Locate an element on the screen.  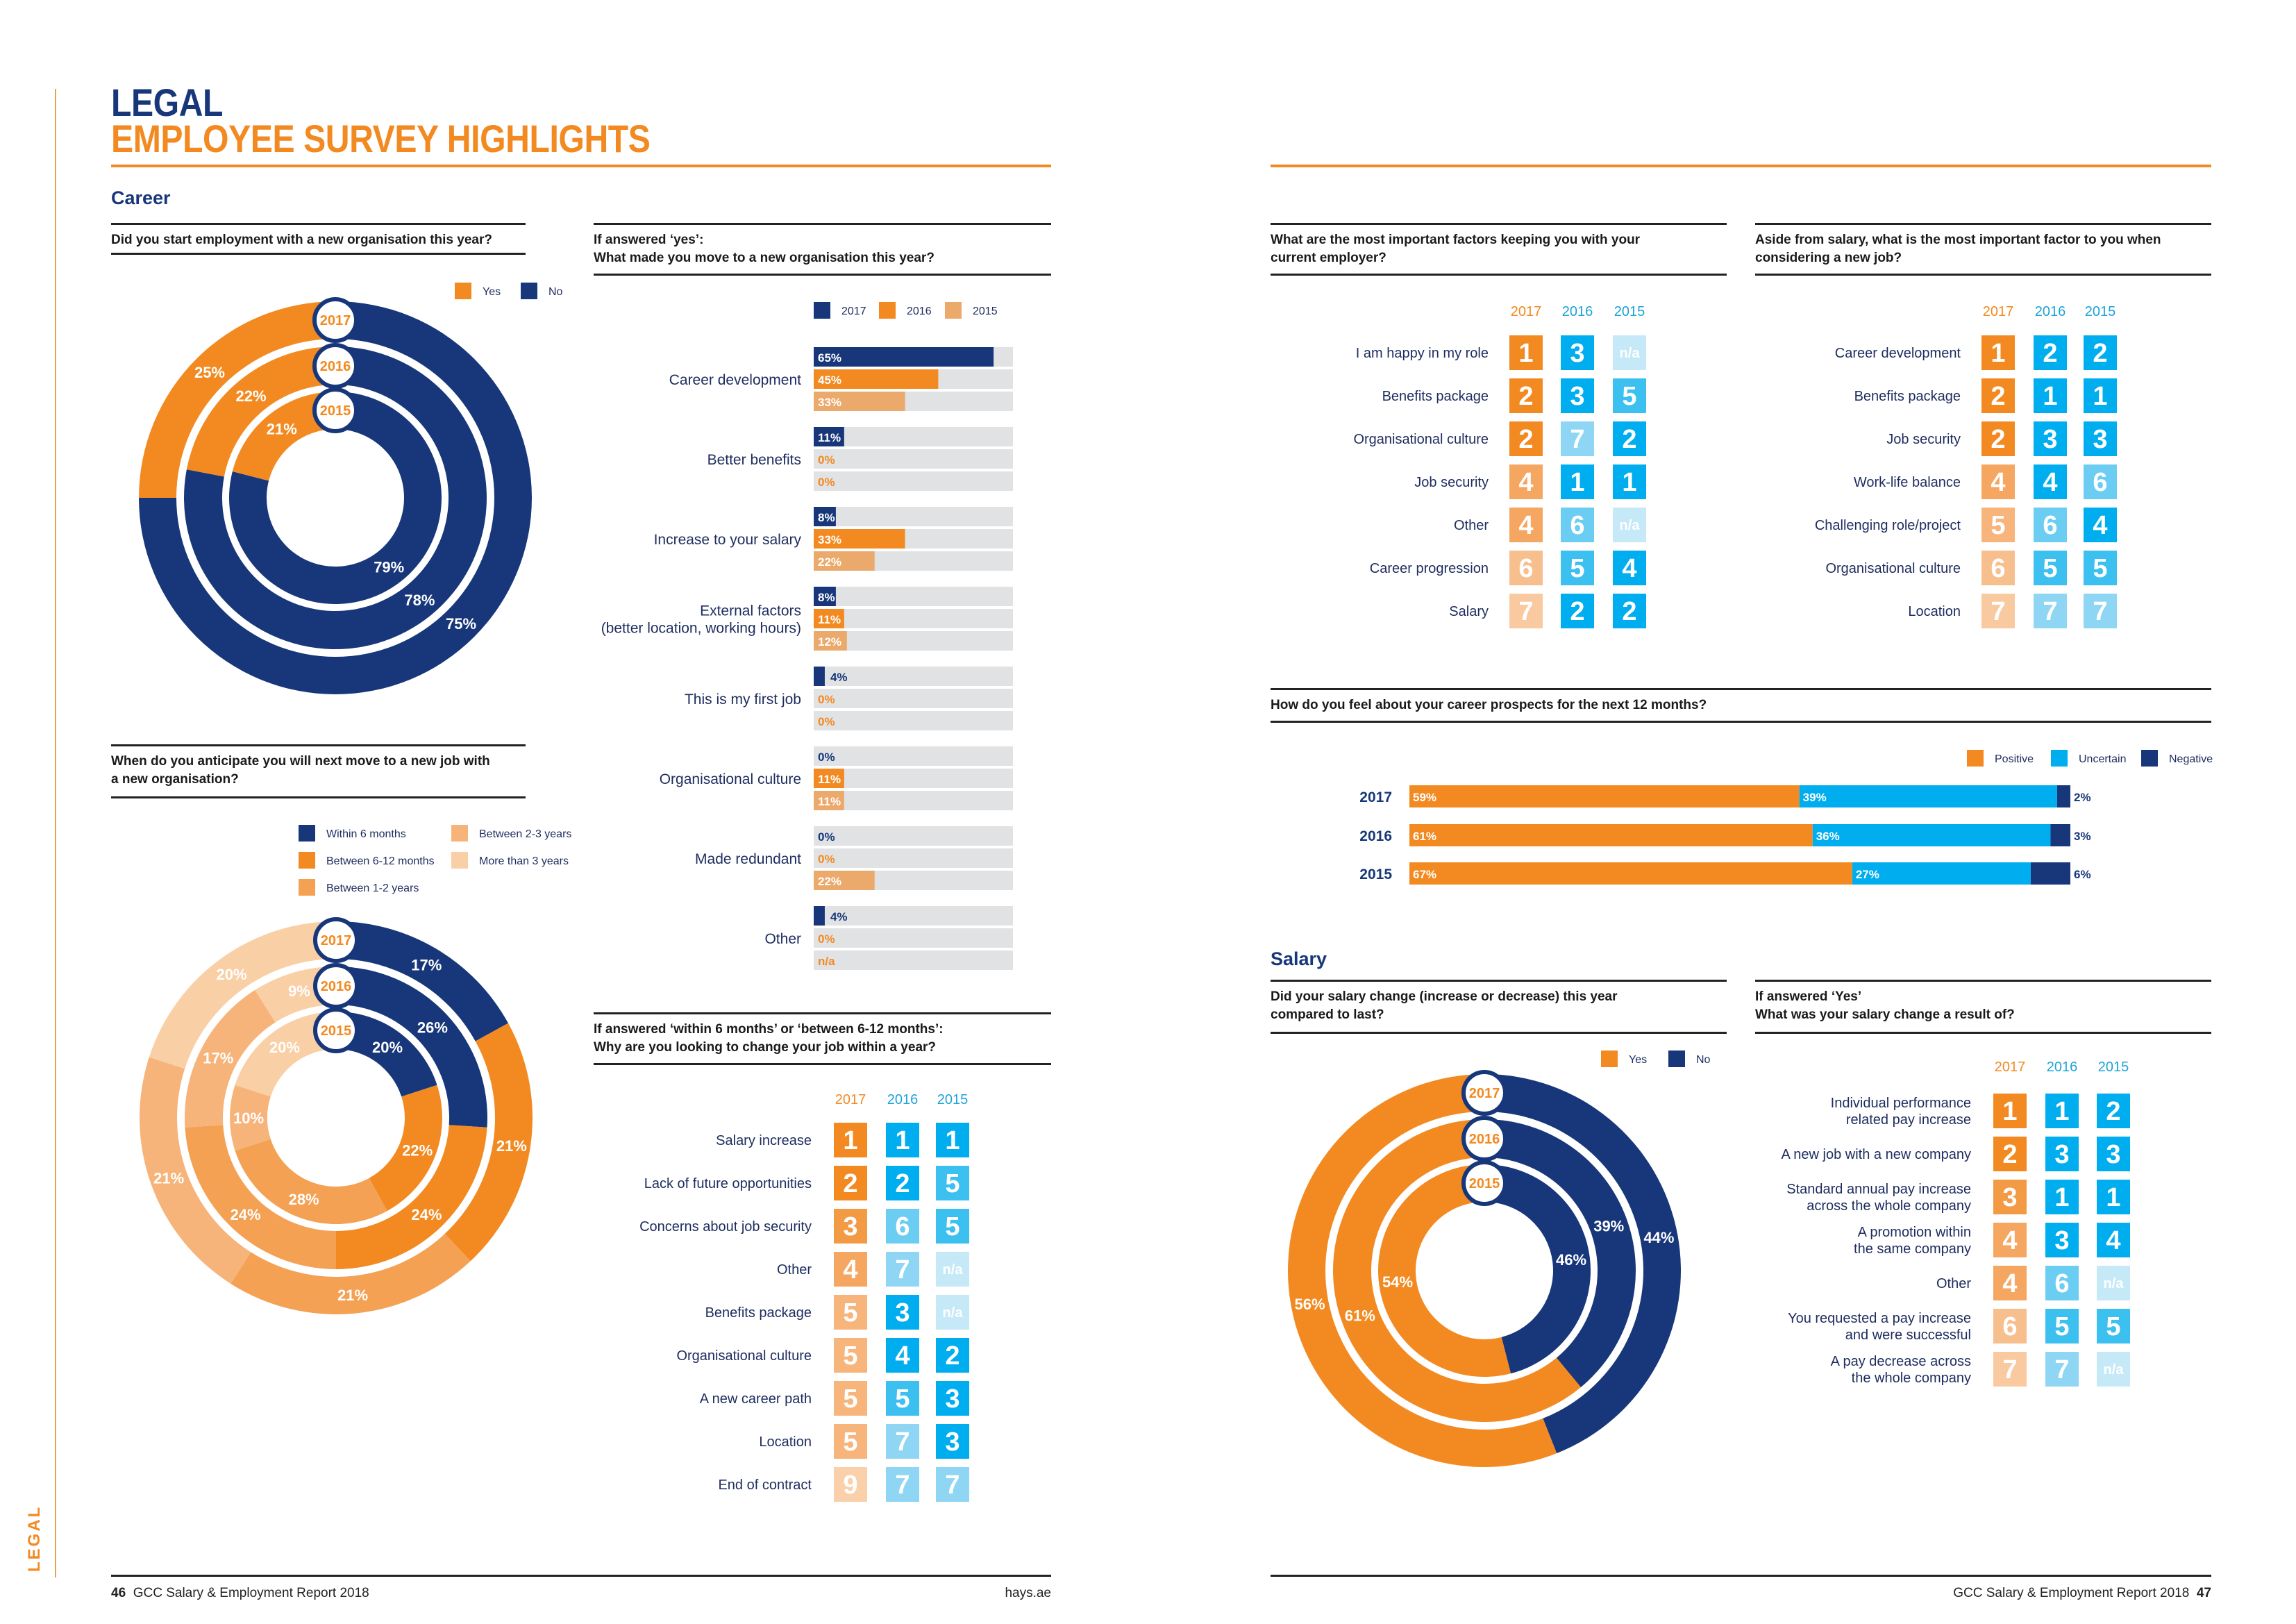
text-line: and were successful is located at coordinates (1908, 1336).